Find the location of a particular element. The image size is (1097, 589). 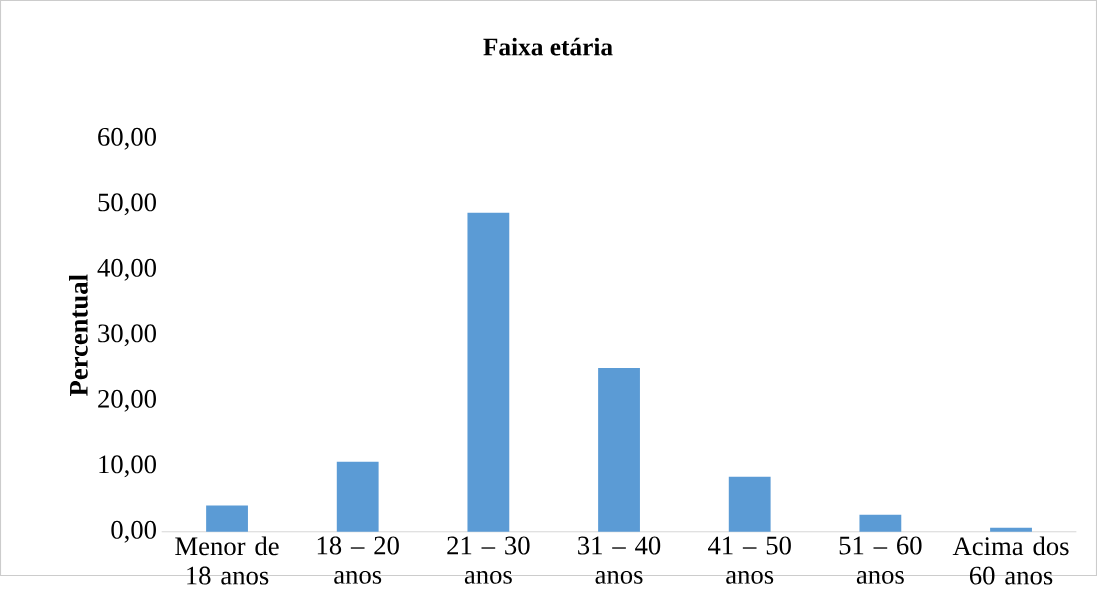

y-axis-title: Percentual is located at coordinates (78, 335).